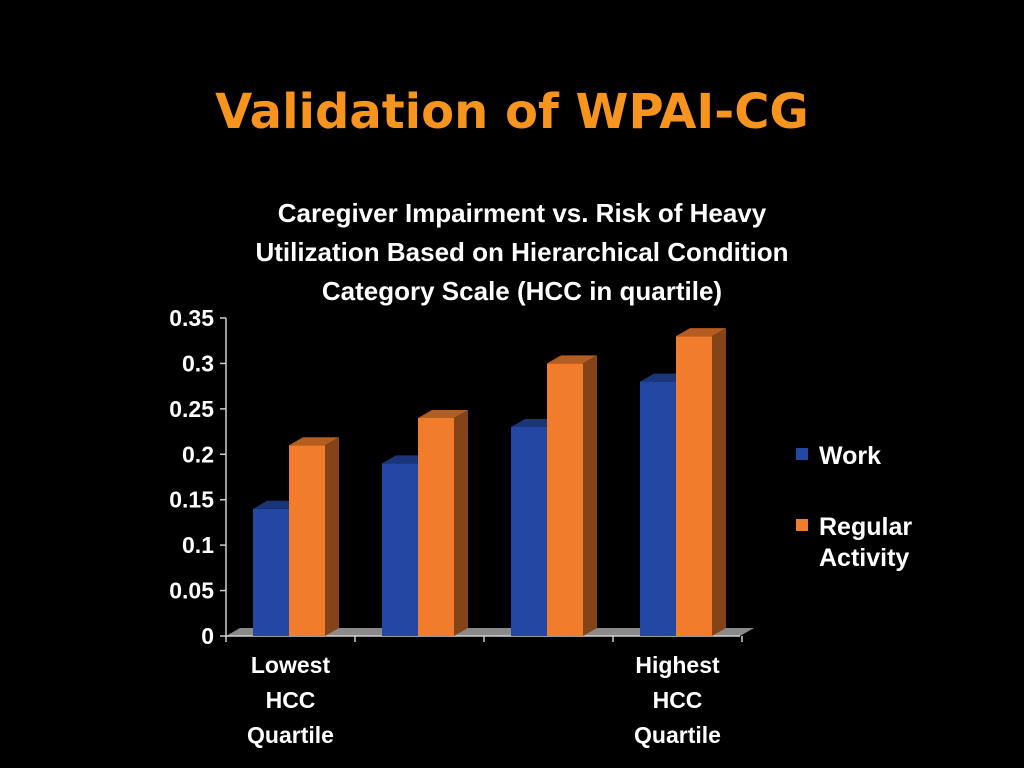 The height and width of the screenshot is (768, 1024). I want to click on y-tick-label: 0.25, so click(191, 409).